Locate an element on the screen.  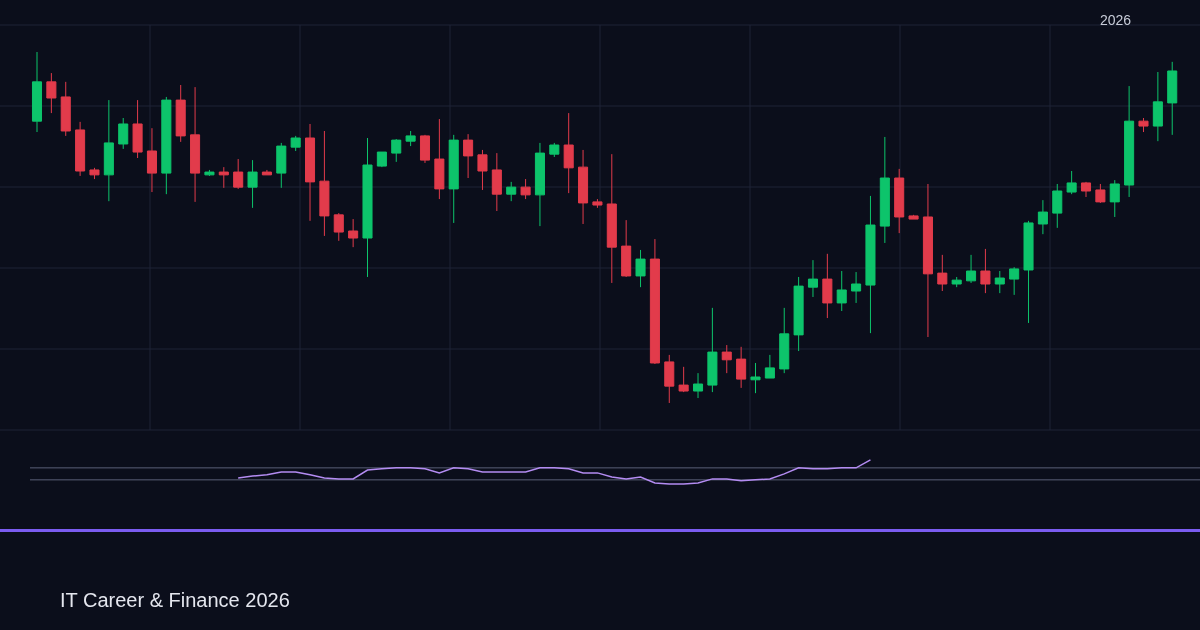
text: 2026 is located at coordinates (1116, 20).